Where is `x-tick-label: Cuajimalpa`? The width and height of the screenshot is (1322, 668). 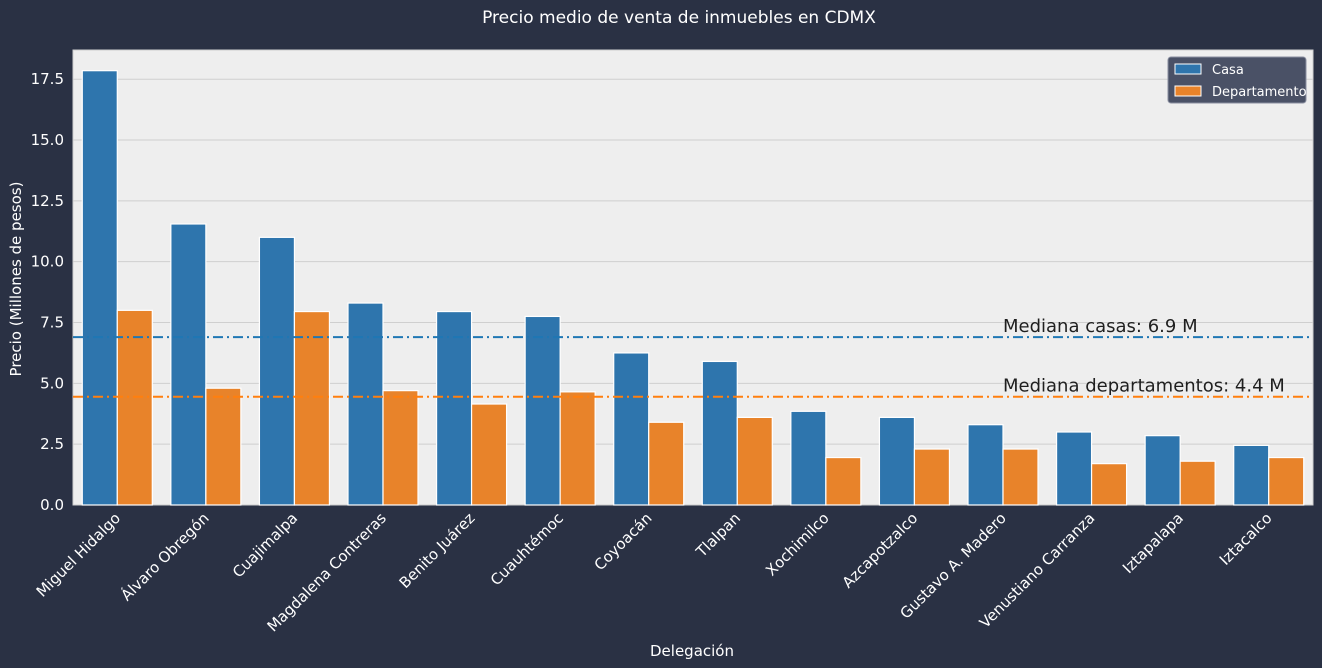 x-tick-label: Cuajimalpa is located at coordinates (265, 545).